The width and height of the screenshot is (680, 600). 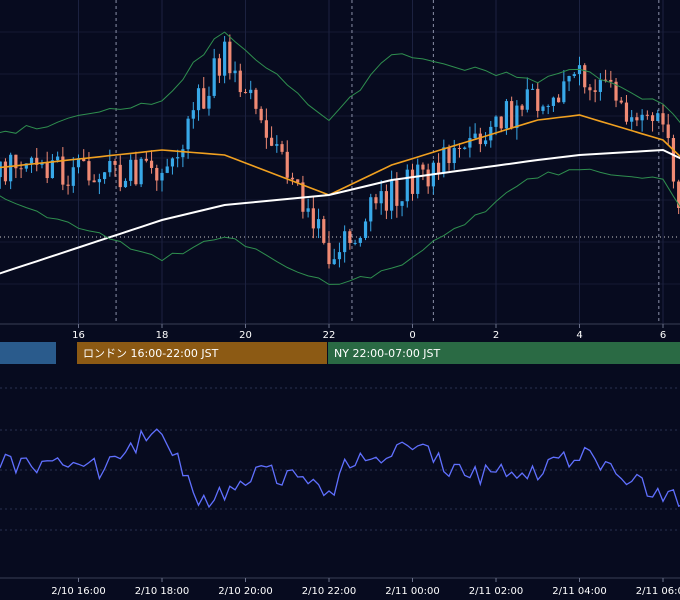 What do you see at coordinates (151, 353) in the screenshot?
I see `session-label-1: ロンドン 16:00-22:00 JST` at bounding box center [151, 353].